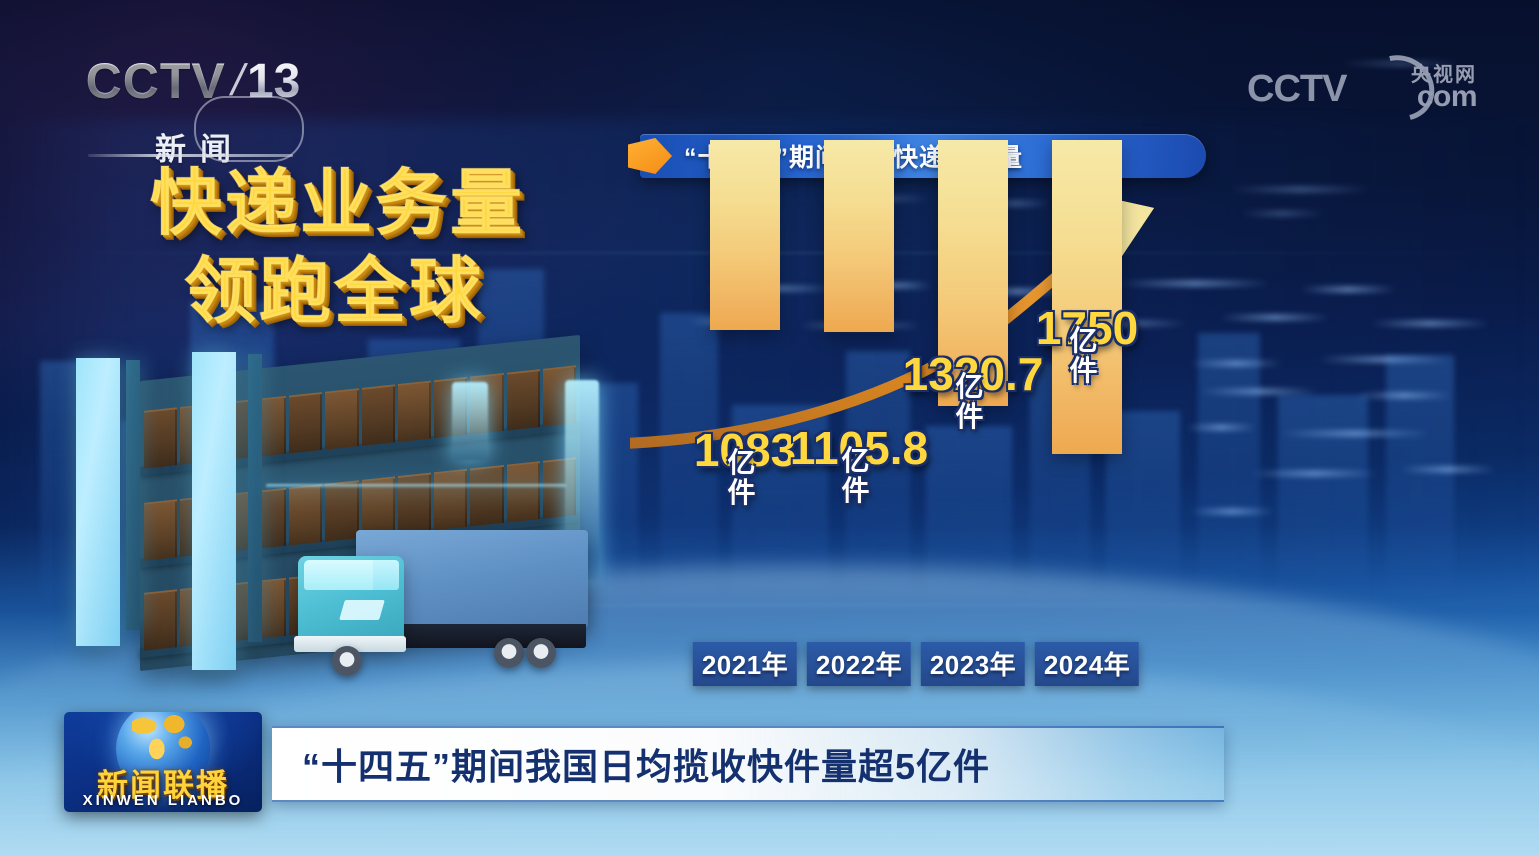  I want to click on globe-icon, so click(163, 754).